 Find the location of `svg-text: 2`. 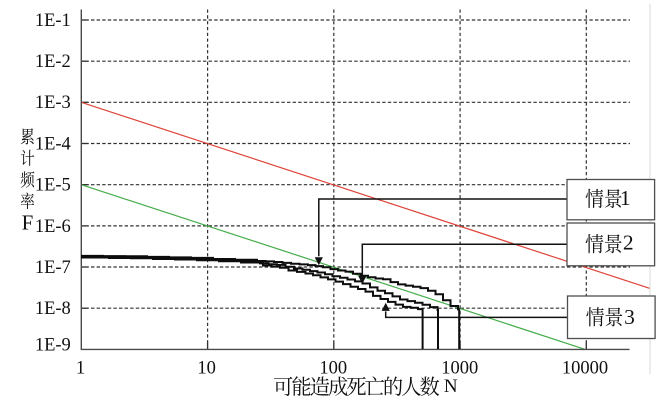

svg-text: 2 is located at coordinates (628, 243).